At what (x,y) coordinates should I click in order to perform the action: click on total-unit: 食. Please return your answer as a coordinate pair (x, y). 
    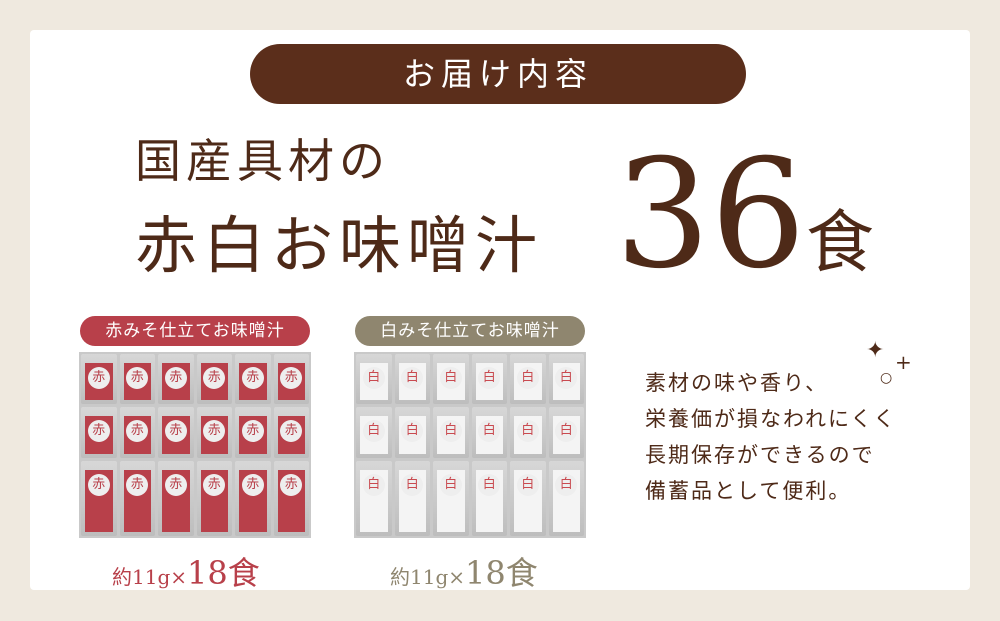
    Looking at the image, I should click on (839, 243).